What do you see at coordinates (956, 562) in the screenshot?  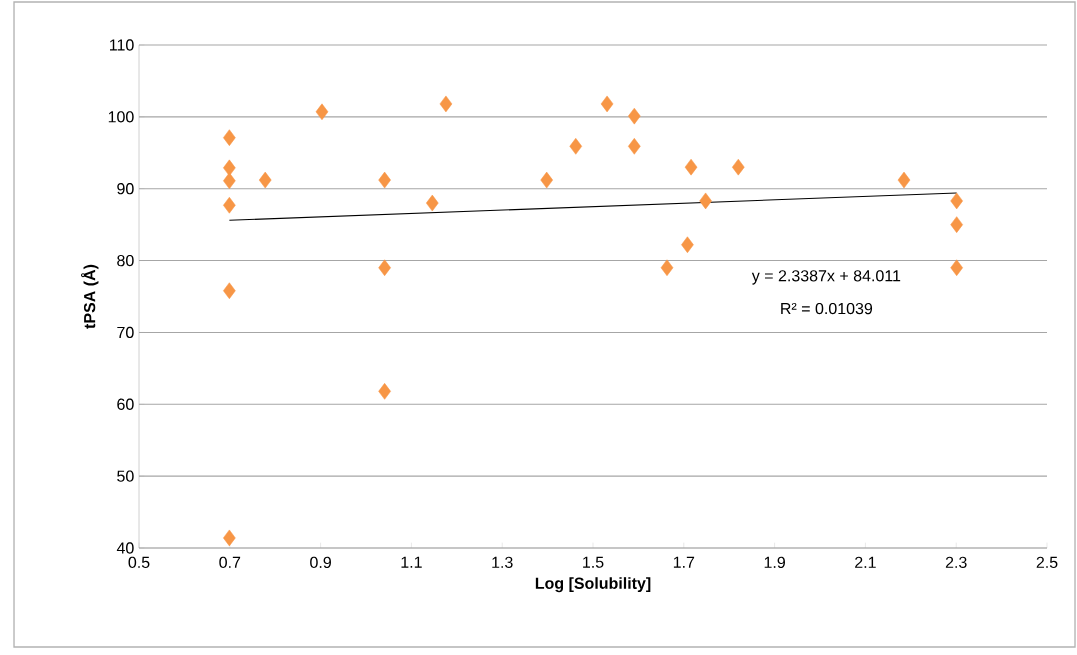 I see `x-tick-label: 2.3` at bounding box center [956, 562].